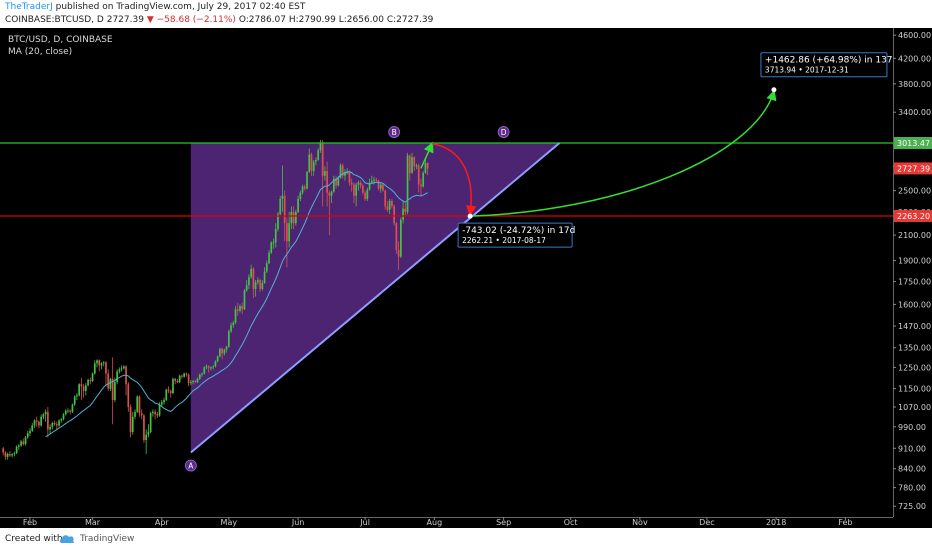 Image resolution: width=932 pixels, height=550 pixels. Describe the element at coordinates (34, 539) in the screenshot. I see `created-with-text: Created with` at that location.